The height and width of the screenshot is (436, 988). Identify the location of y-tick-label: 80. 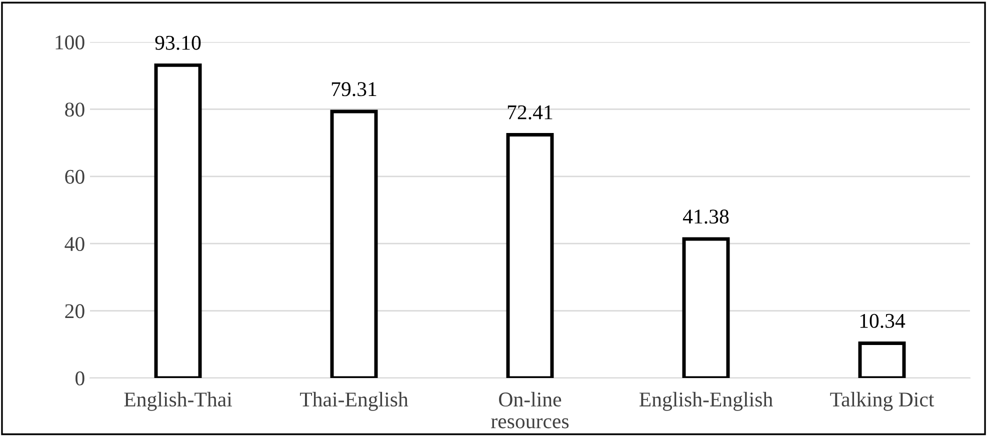
(74, 109).